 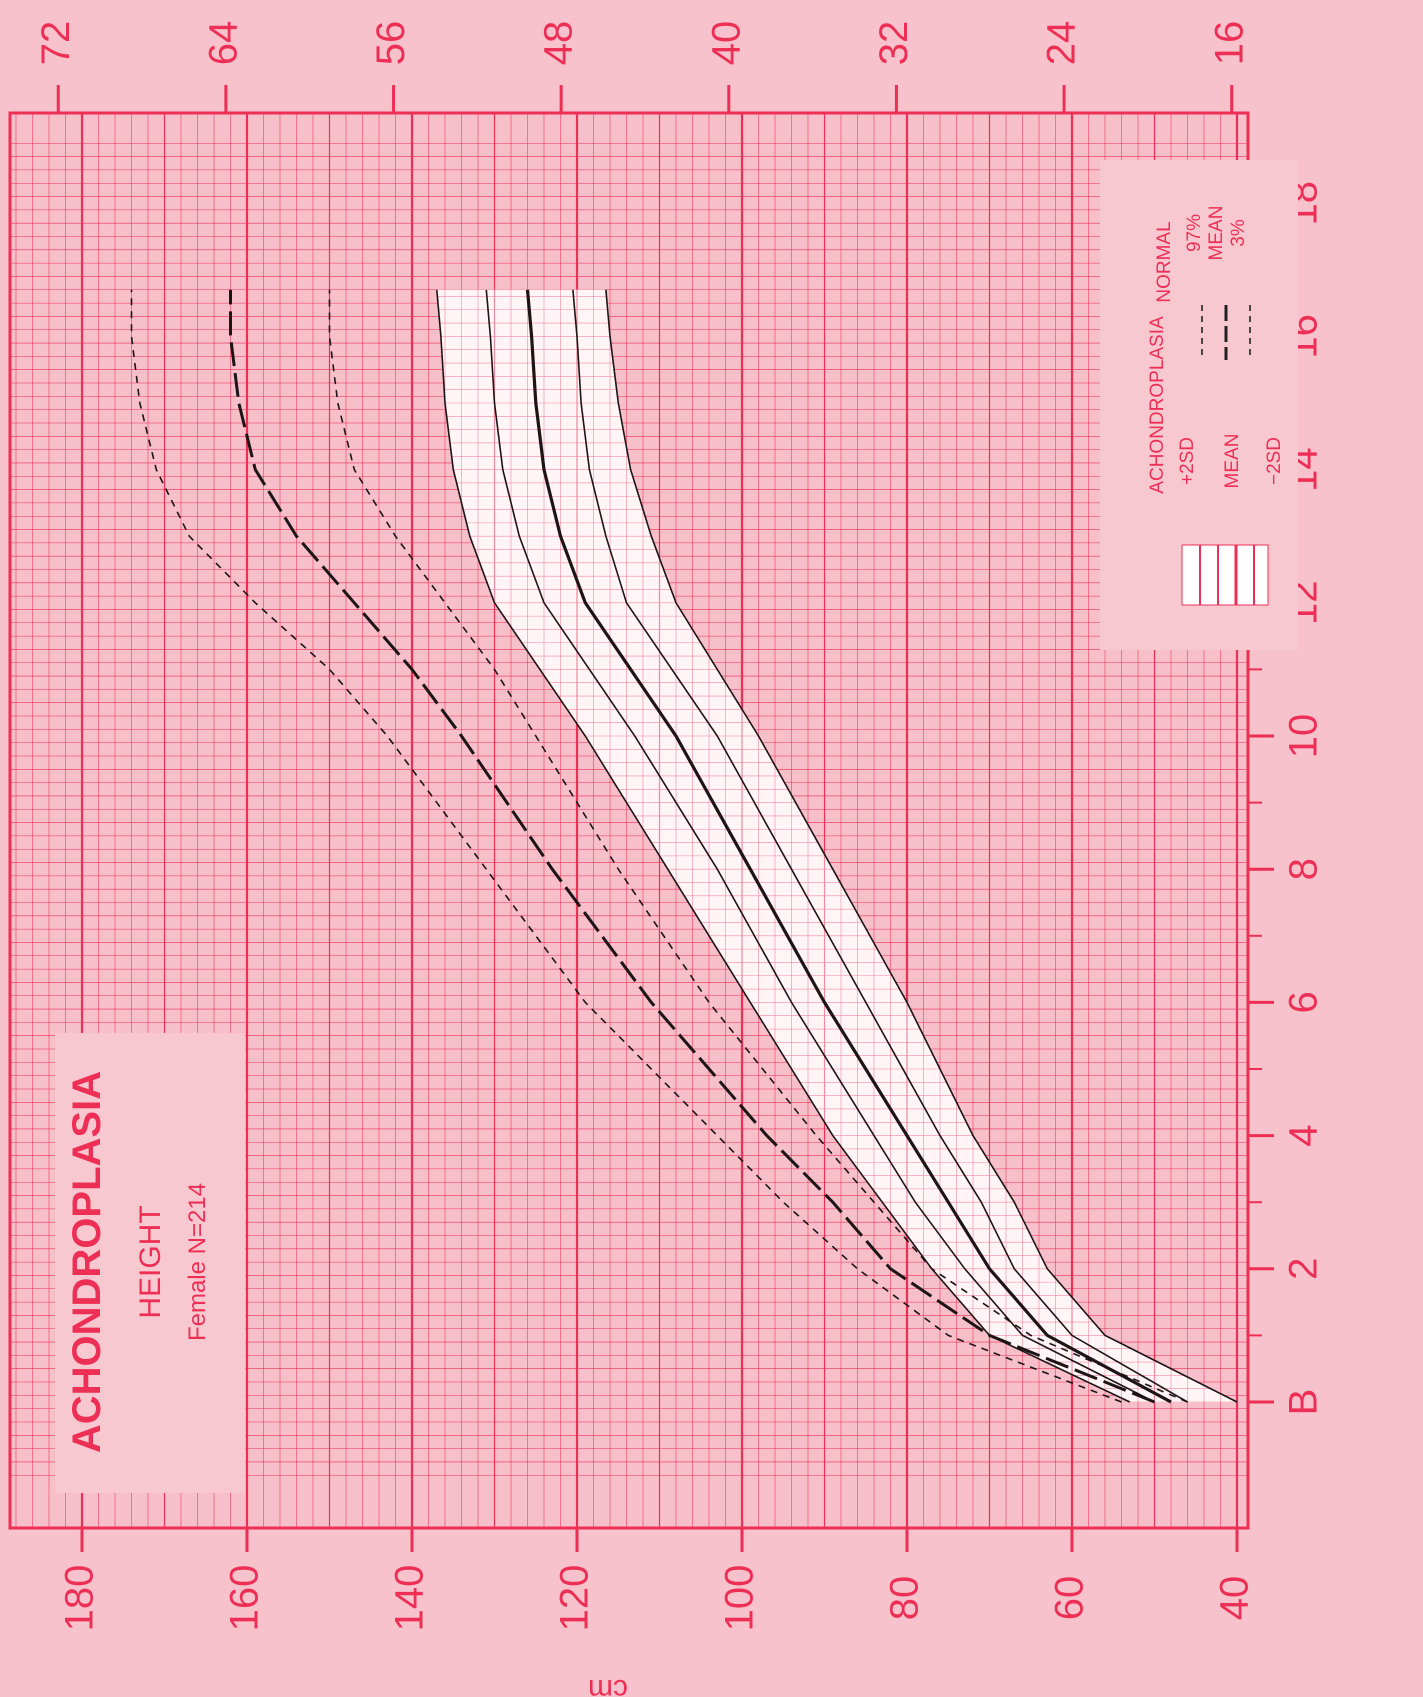 I want to click on legend-normal-item-2: MEAN, so click(x=1216, y=233).